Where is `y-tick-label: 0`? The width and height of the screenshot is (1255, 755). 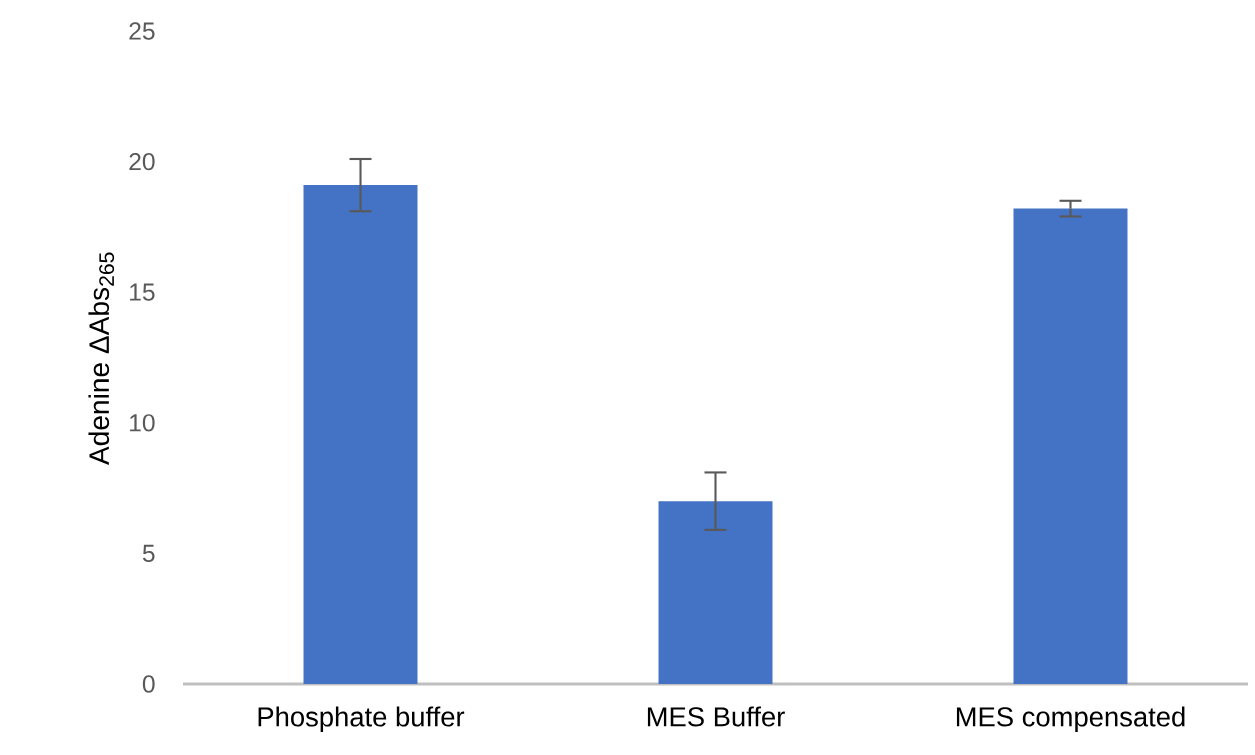 y-tick-label: 0 is located at coordinates (148, 684).